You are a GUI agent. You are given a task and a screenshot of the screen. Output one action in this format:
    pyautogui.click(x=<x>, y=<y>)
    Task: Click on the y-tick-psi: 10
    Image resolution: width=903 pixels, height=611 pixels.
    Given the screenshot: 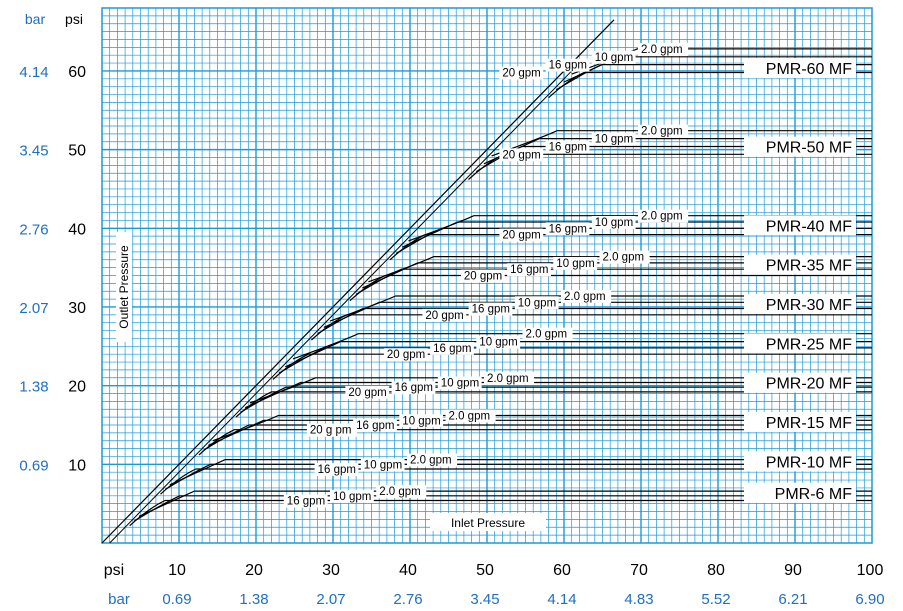 What is the action you would take?
    pyautogui.click(x=77, y=465)
    